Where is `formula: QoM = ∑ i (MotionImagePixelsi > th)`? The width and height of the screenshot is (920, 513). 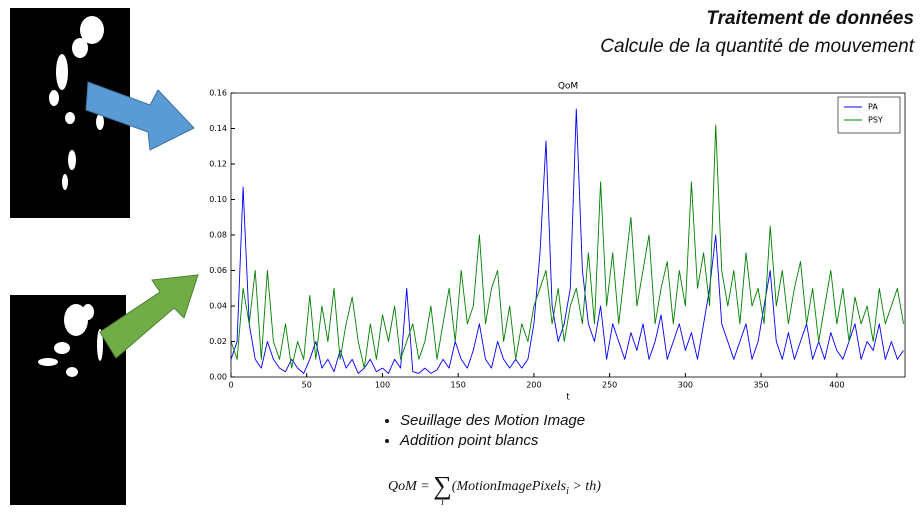
formula: QoM = ∑ i (MotionImagePixelsi > th) is located at coordinates (494, 489).